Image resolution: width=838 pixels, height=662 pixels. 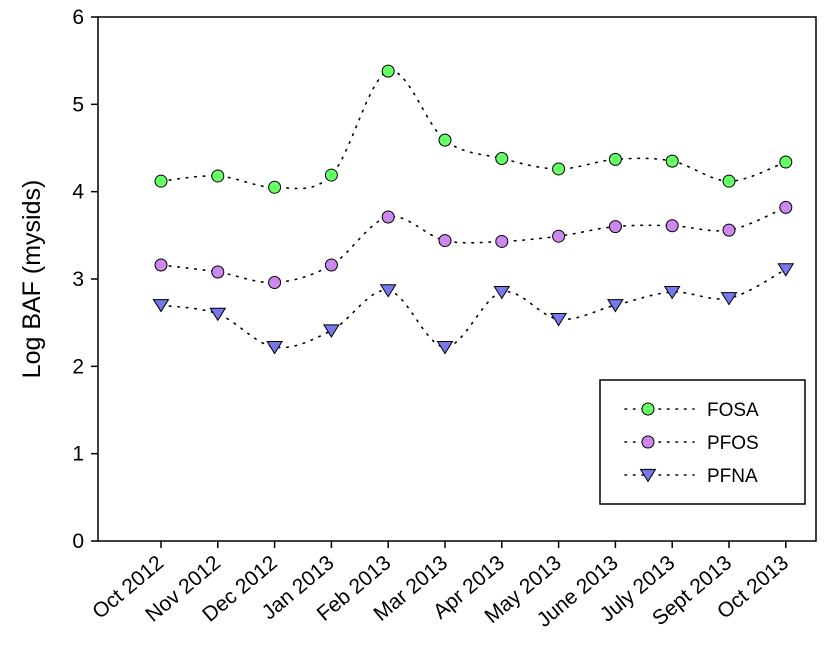 I want to click on y-tick-label: 6, so click(x=78, y=17).